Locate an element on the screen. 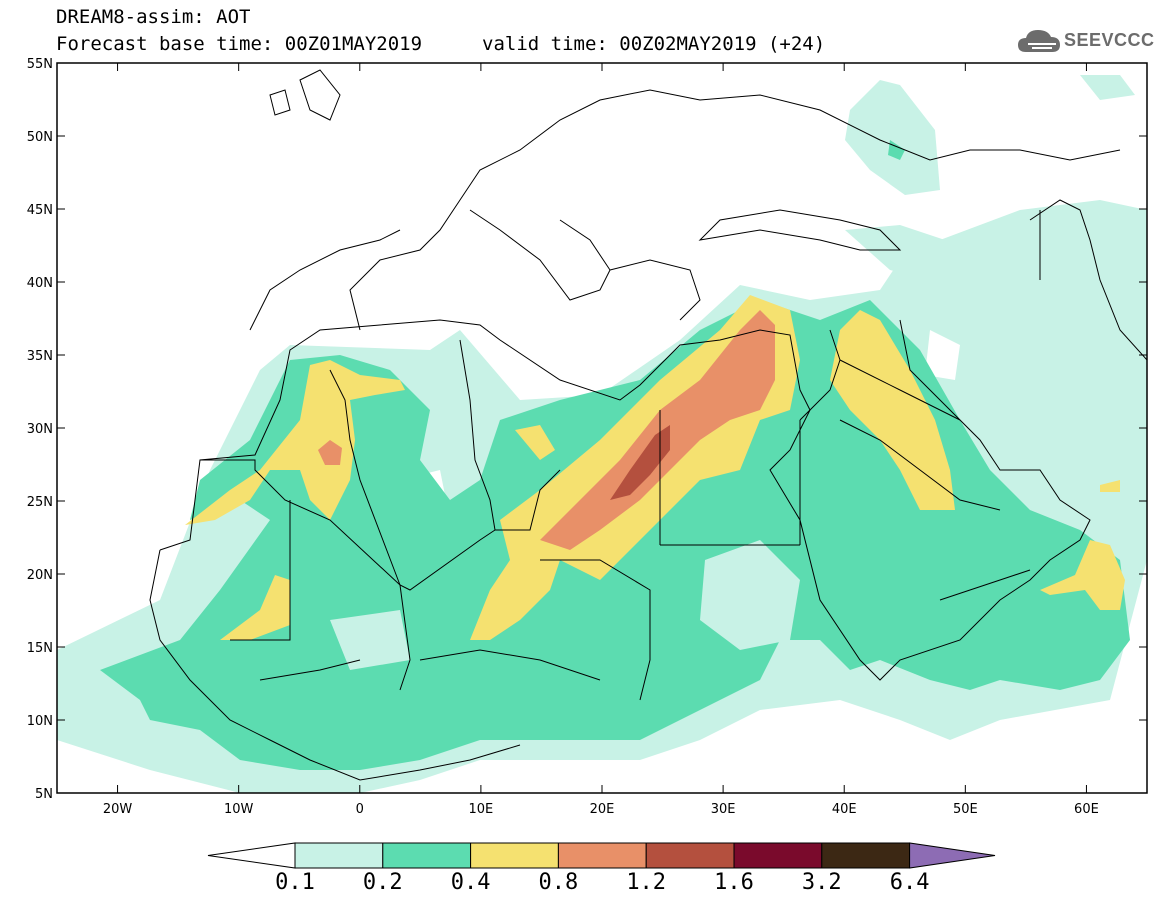 The height and width of the screenshot is (905, 1165). lon-label: 30E is located at coordinates (723, 809).